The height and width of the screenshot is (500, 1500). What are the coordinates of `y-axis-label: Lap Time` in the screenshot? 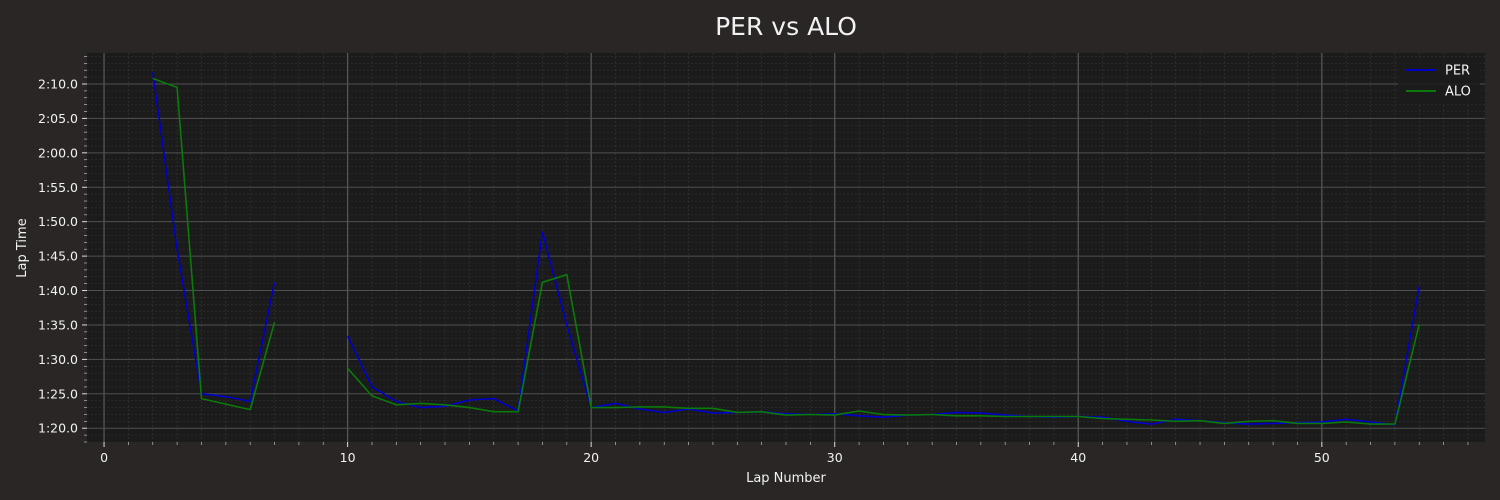 It's located at (22, 247).